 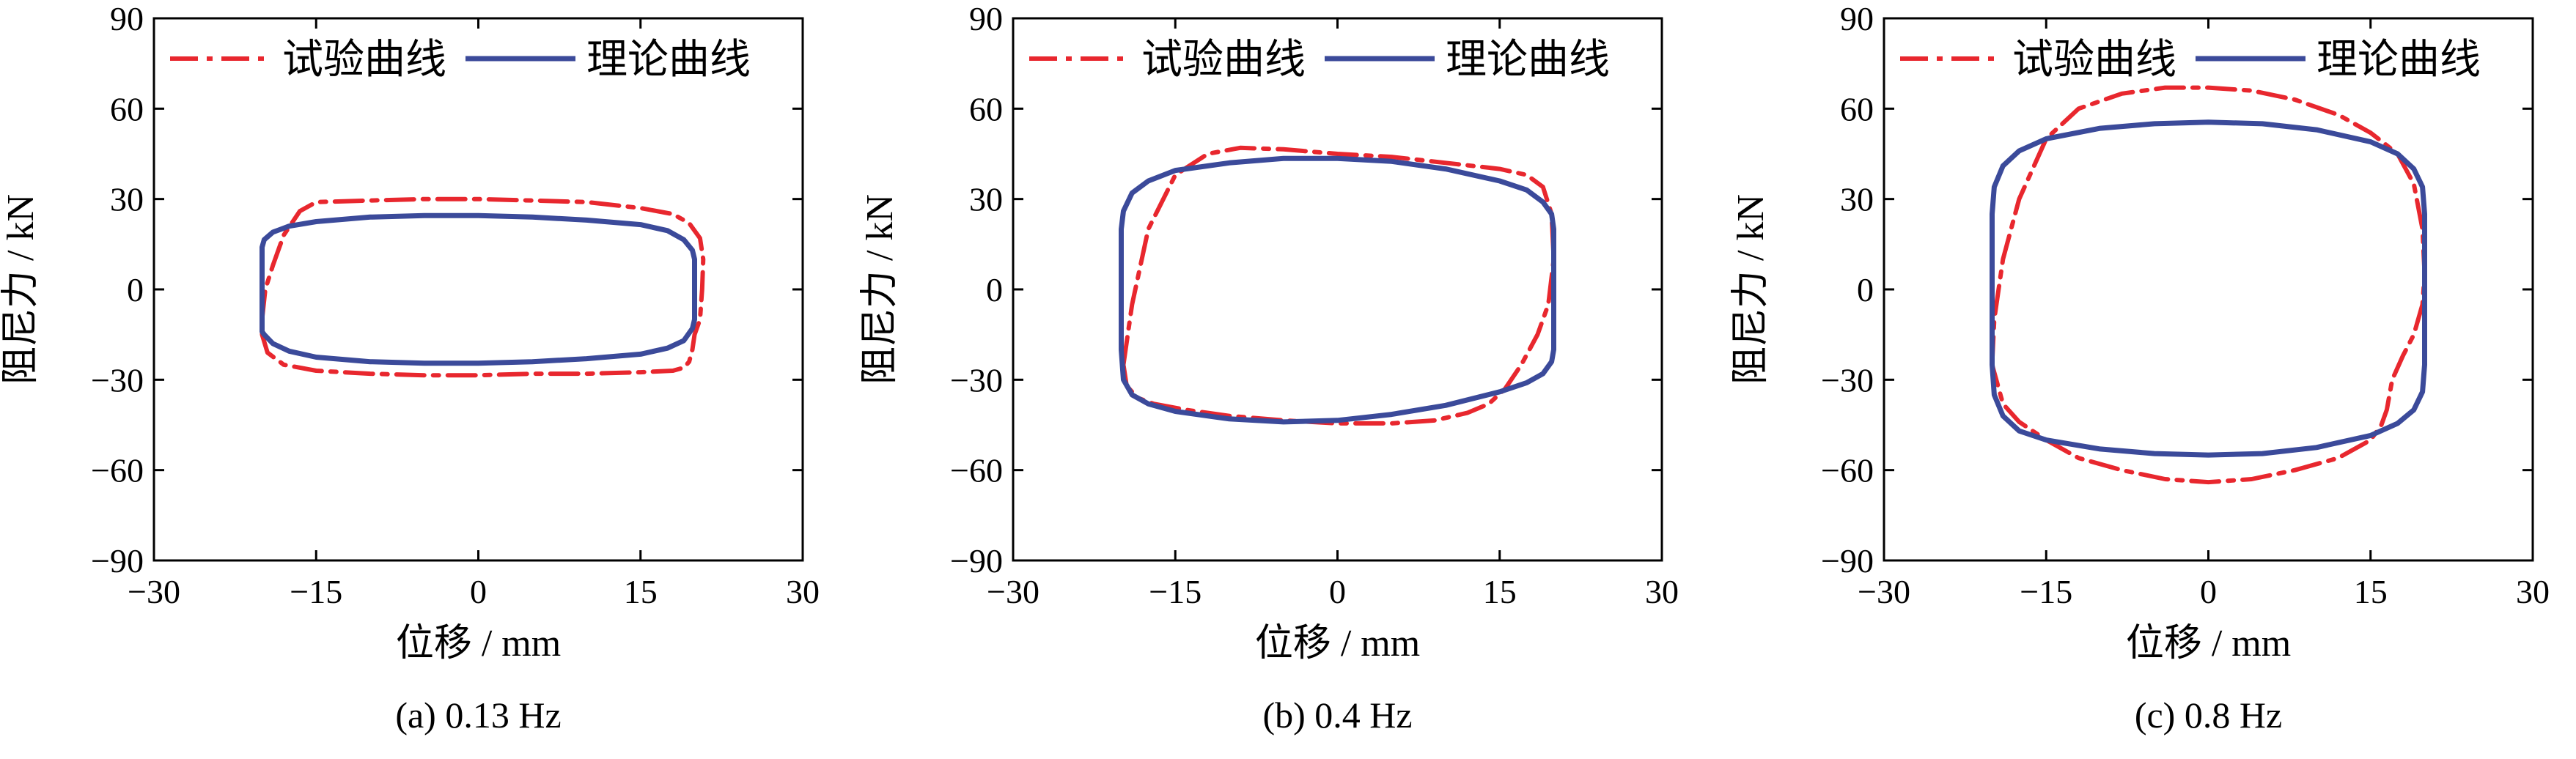 I want to click on panel-caption: (a) 0.13 Hz, so click(x=478, y=715).